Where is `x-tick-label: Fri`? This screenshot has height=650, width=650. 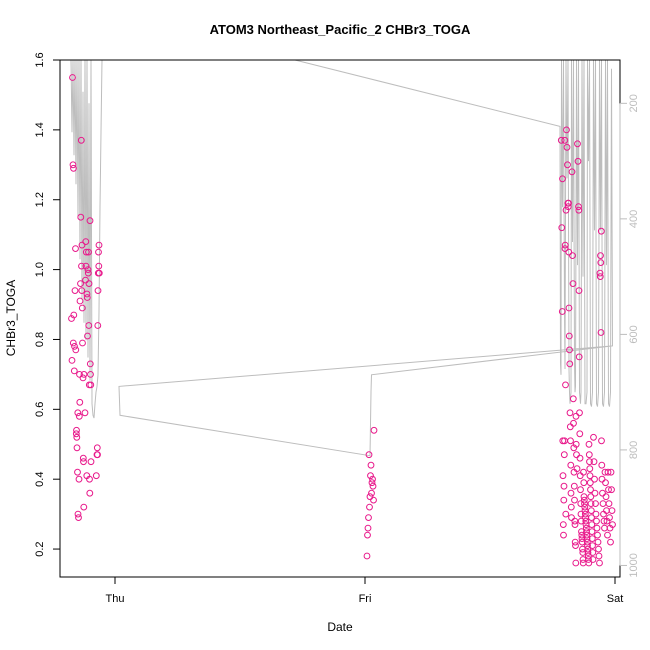 x-tick-label: Fri is located at coordinates (365, 599).